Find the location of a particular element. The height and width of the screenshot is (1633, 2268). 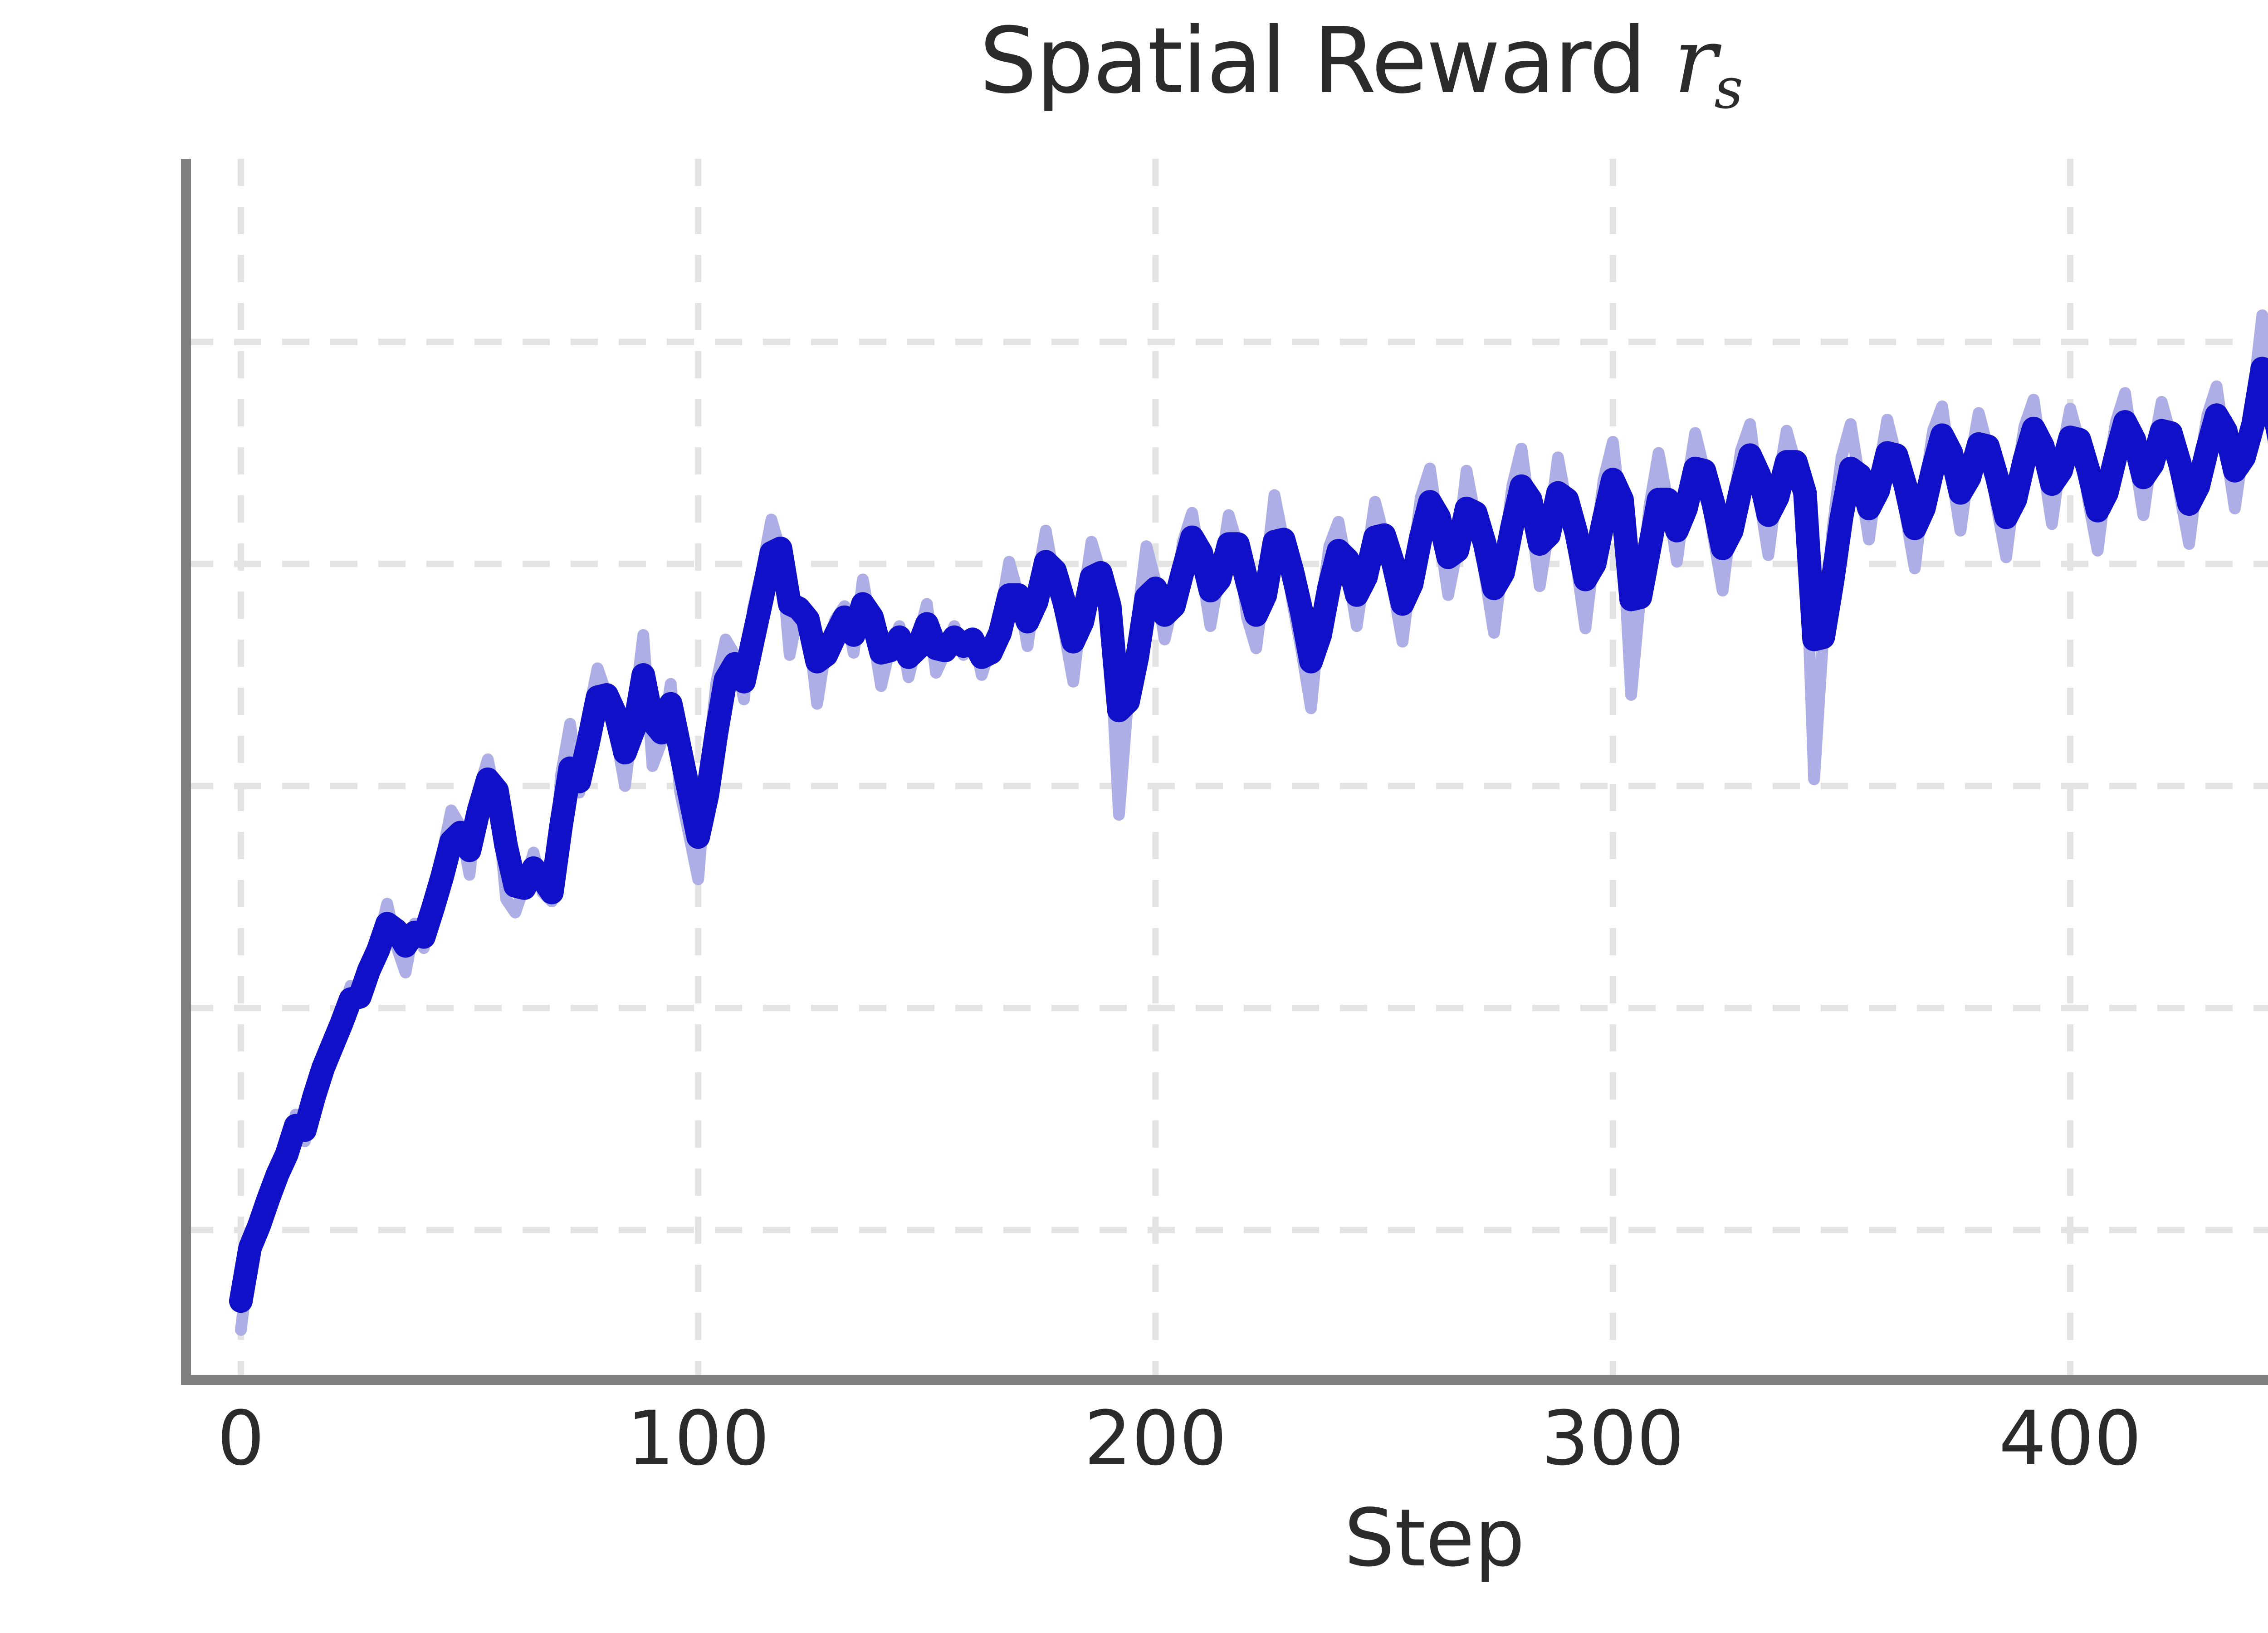

page-title: Spatial Reward rs is located at coordinates (1134, 64).